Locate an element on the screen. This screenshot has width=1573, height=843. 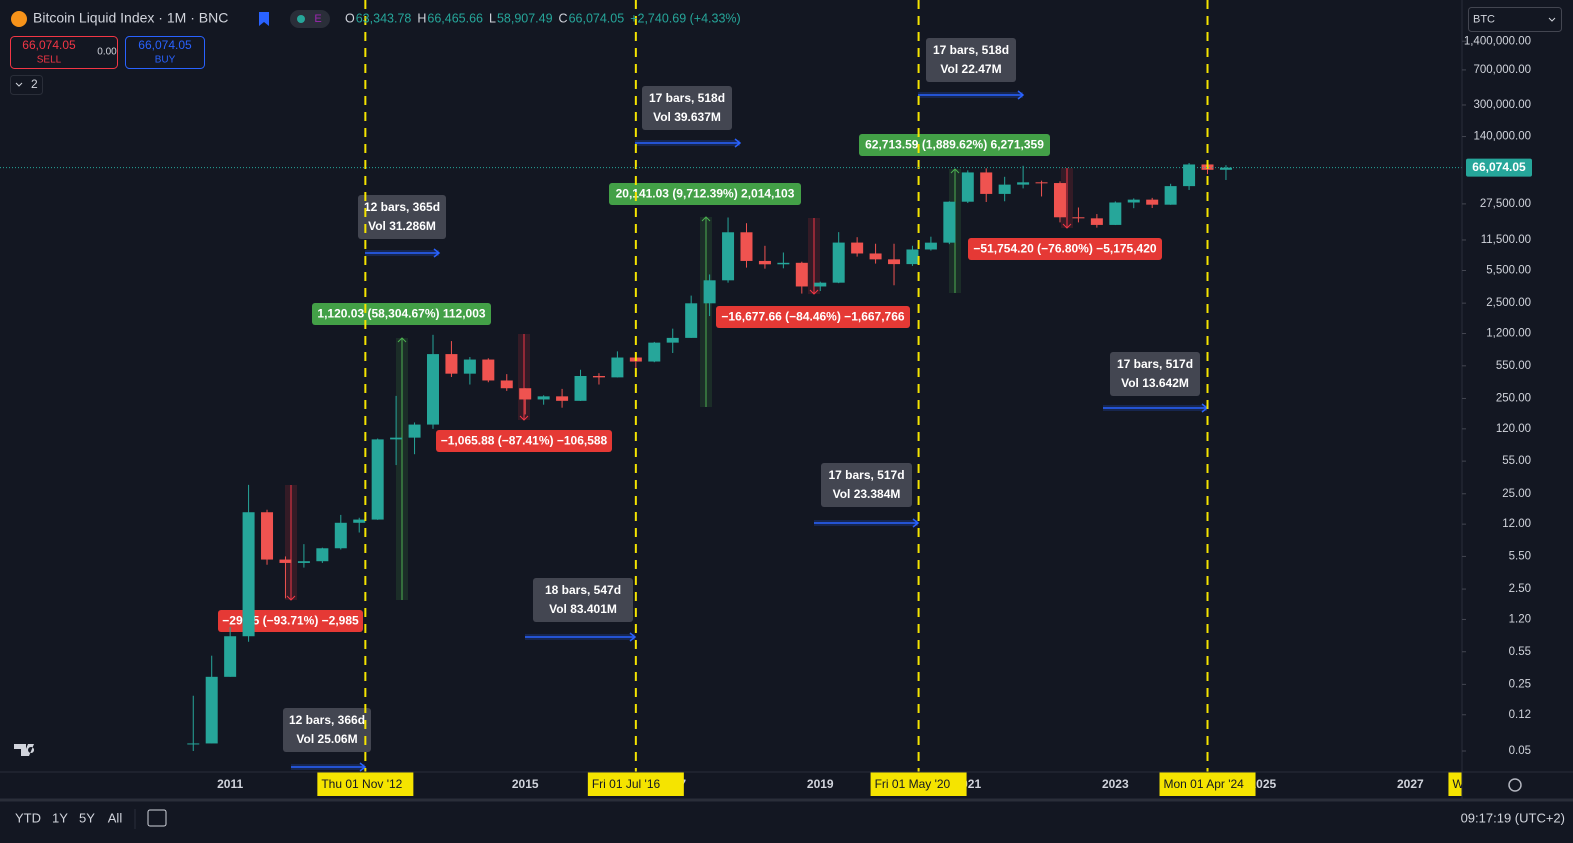
range-label: 20,141.03 (9,712.39%) 2,014,103 is located at coordinates (705, 194).